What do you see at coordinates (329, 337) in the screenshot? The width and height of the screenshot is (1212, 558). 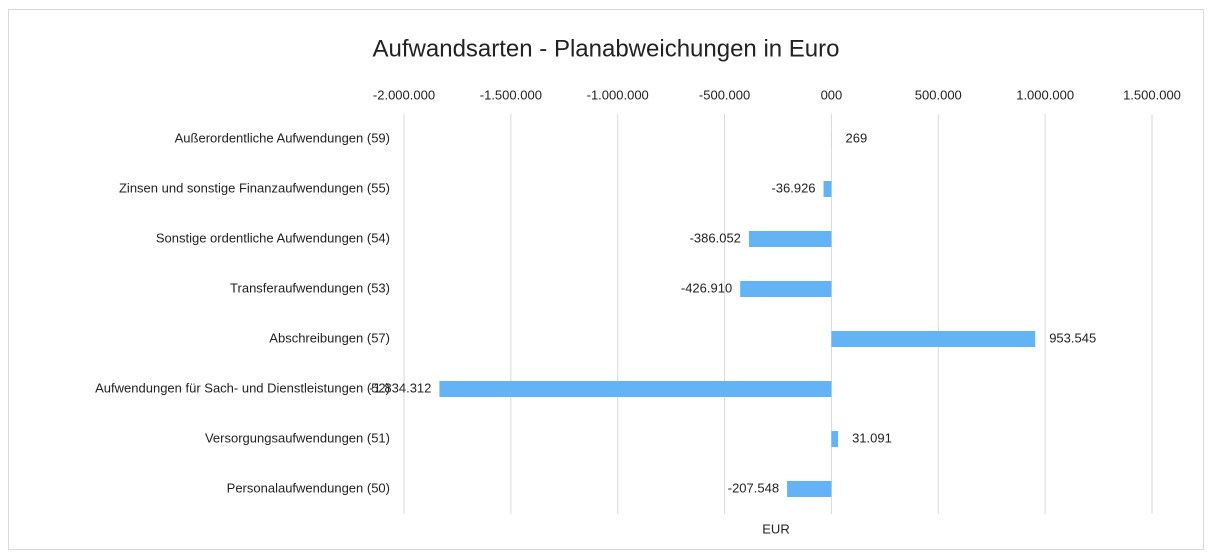 I see `y-tick-label: Abschreibungen (57)` at bounding box center [329, 337].